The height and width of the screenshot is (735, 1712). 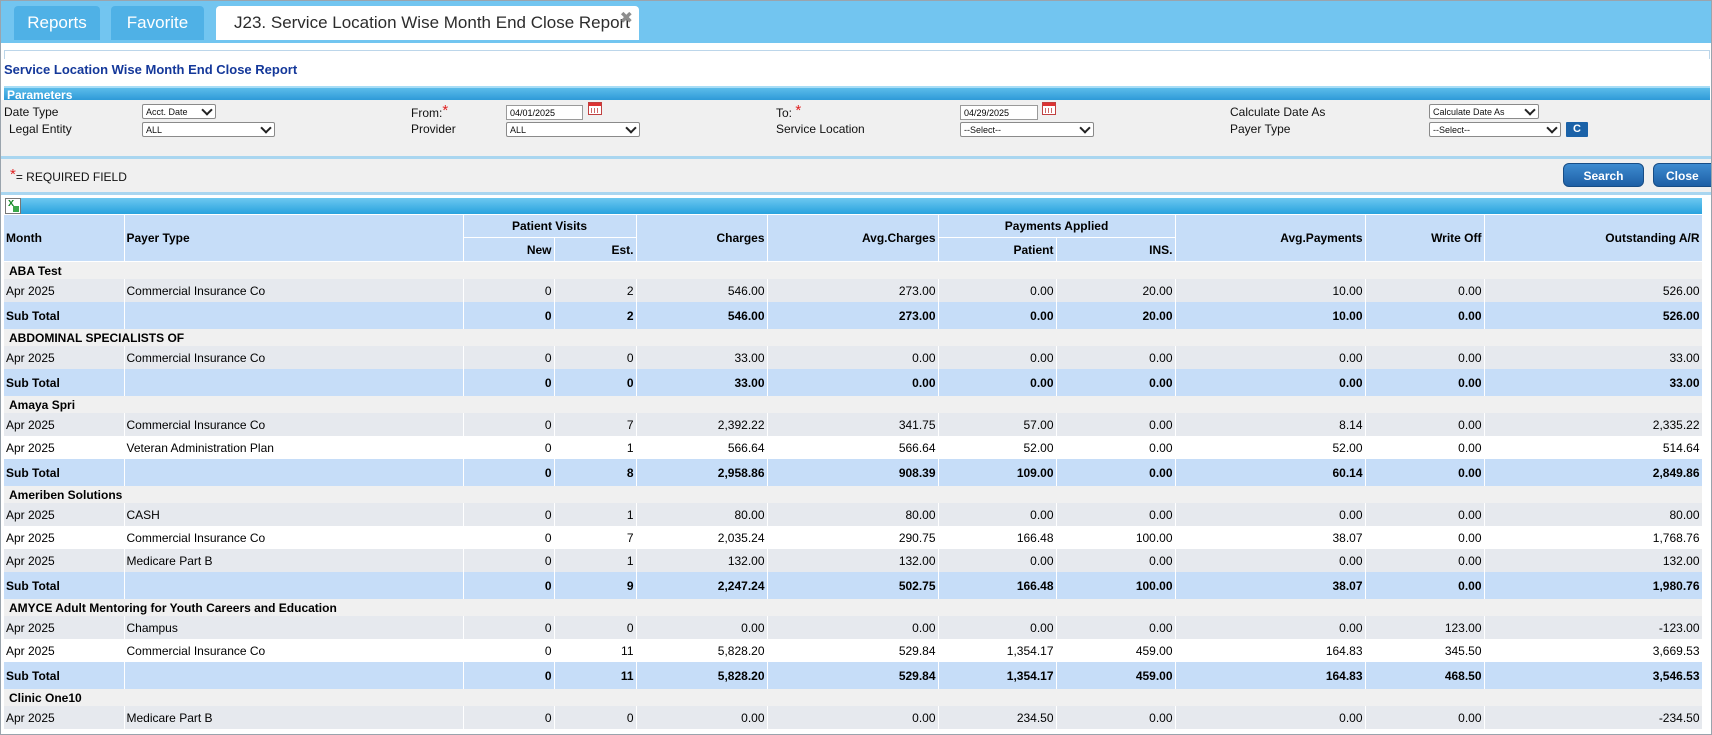 What do you see at coordinates (509, 249) in the screenshot?
I see `col-new: New` at bounding box center [509, 249].